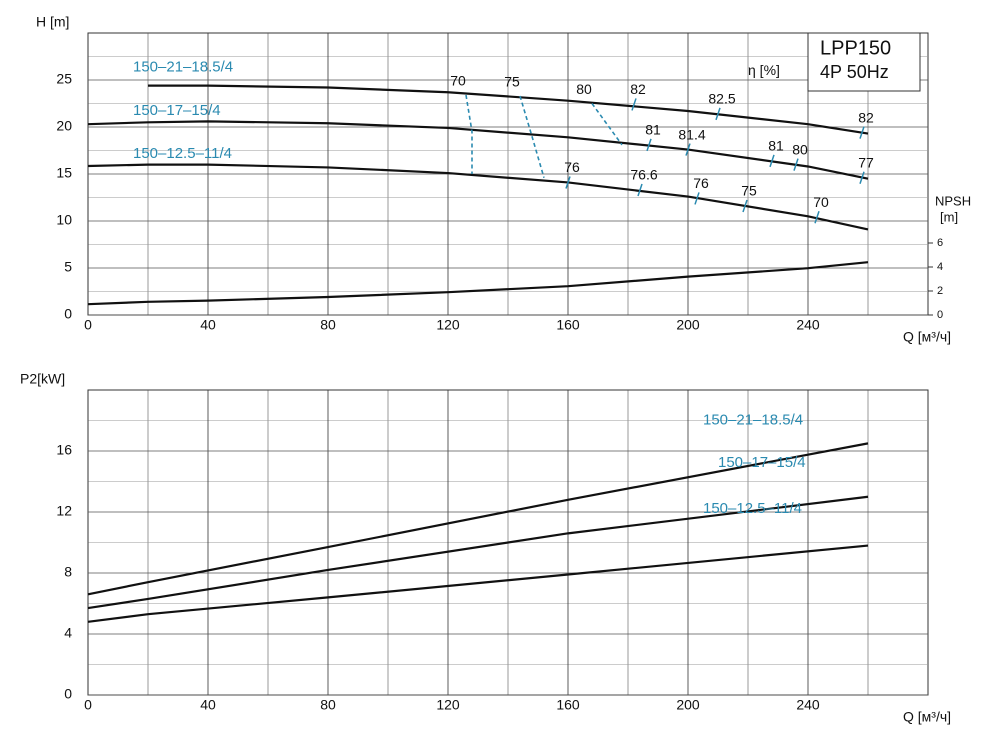  Describe the element at coordinates (64, 220) in the screenshot. I see `y-tick-label: 10` at that location.